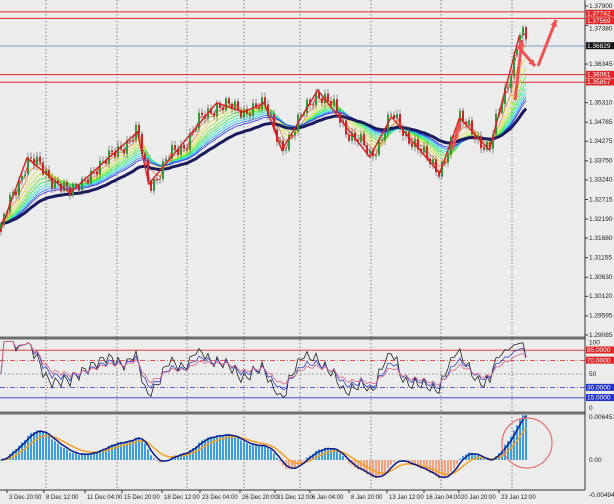 This screenshot has height=504, width=614. What do you see at coordinates (295, 498) in the screenshot?
I see `time-tick-label: 31 Dec 12:00` at bounding box center [295, 498].